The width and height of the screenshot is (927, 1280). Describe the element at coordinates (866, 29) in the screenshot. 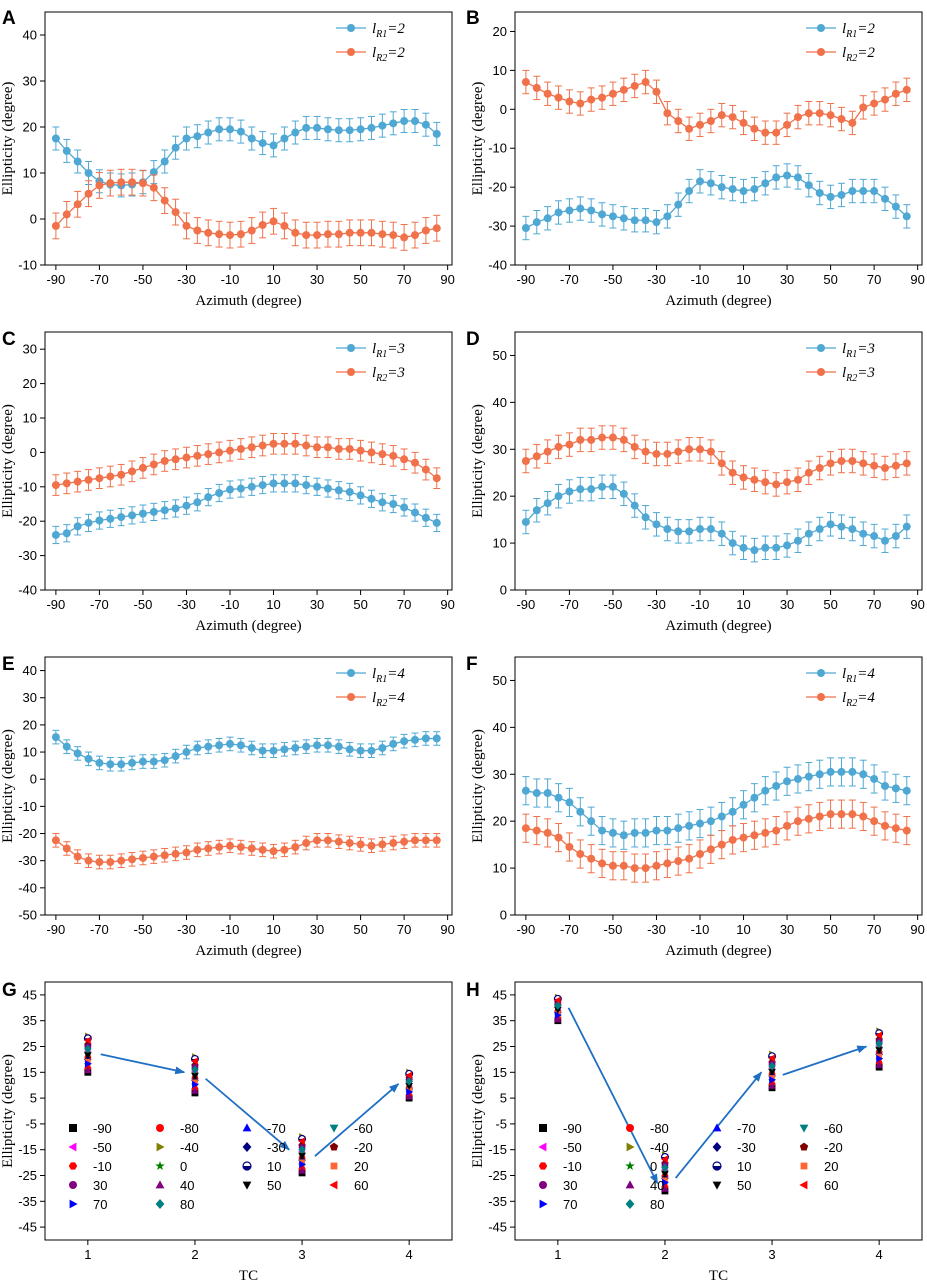

I see `legend-suffix: =2` at that location.